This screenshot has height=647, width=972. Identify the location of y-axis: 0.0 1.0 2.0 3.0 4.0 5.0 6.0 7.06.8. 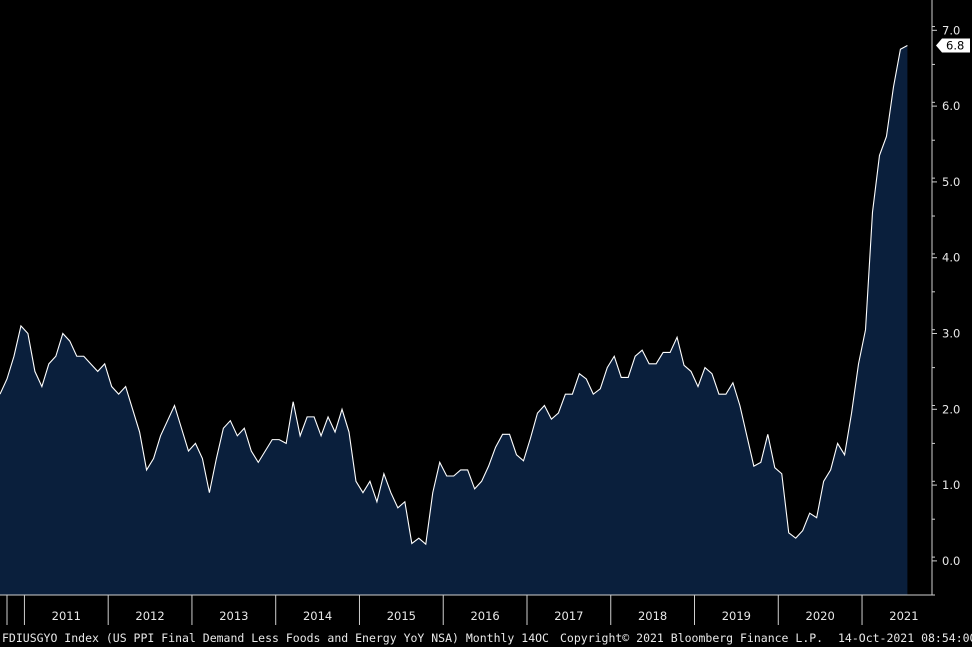
(950, 298).